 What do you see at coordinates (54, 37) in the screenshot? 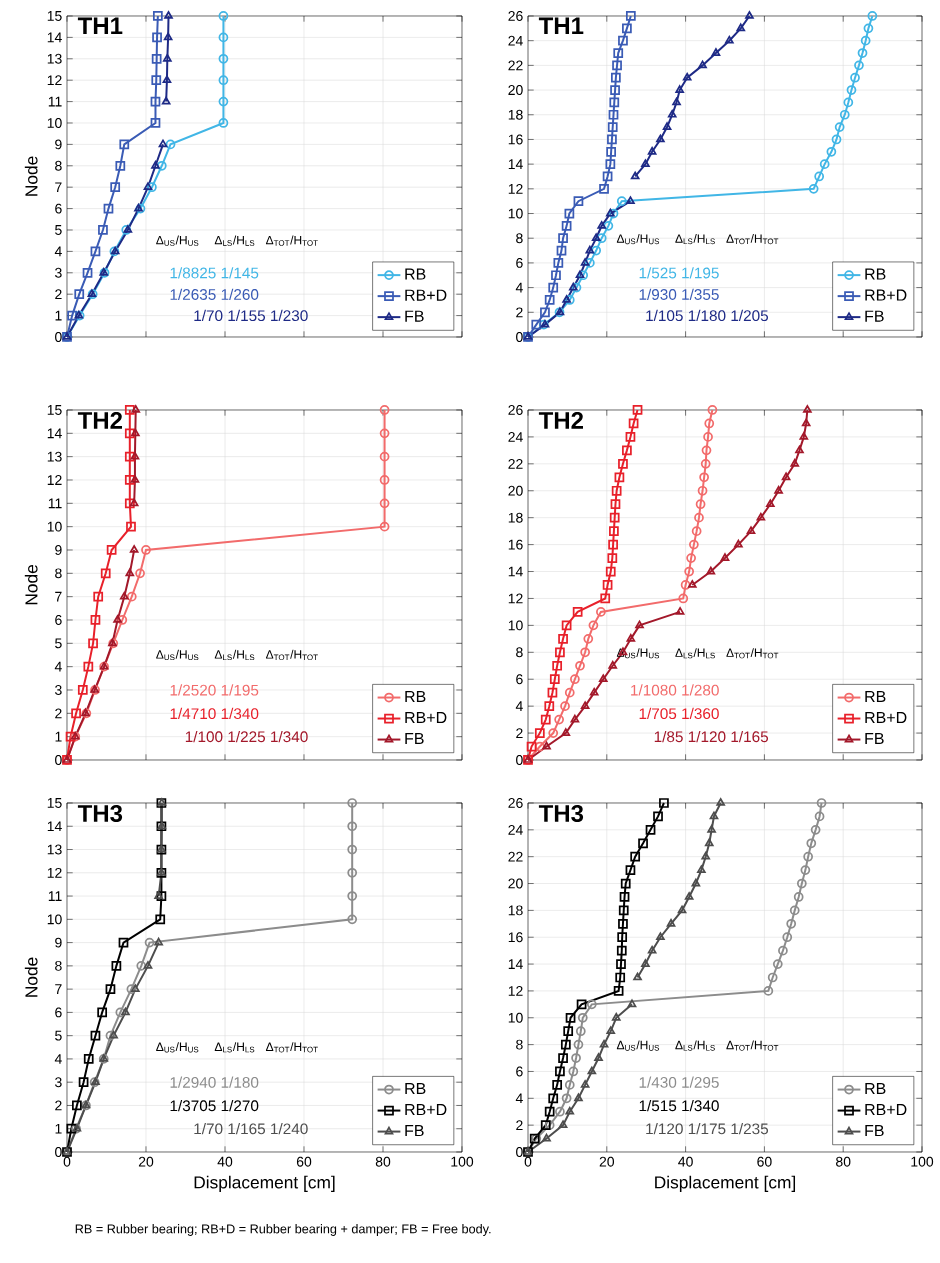
I see `y-tick-label: 14` at bounding box center [54, 37].